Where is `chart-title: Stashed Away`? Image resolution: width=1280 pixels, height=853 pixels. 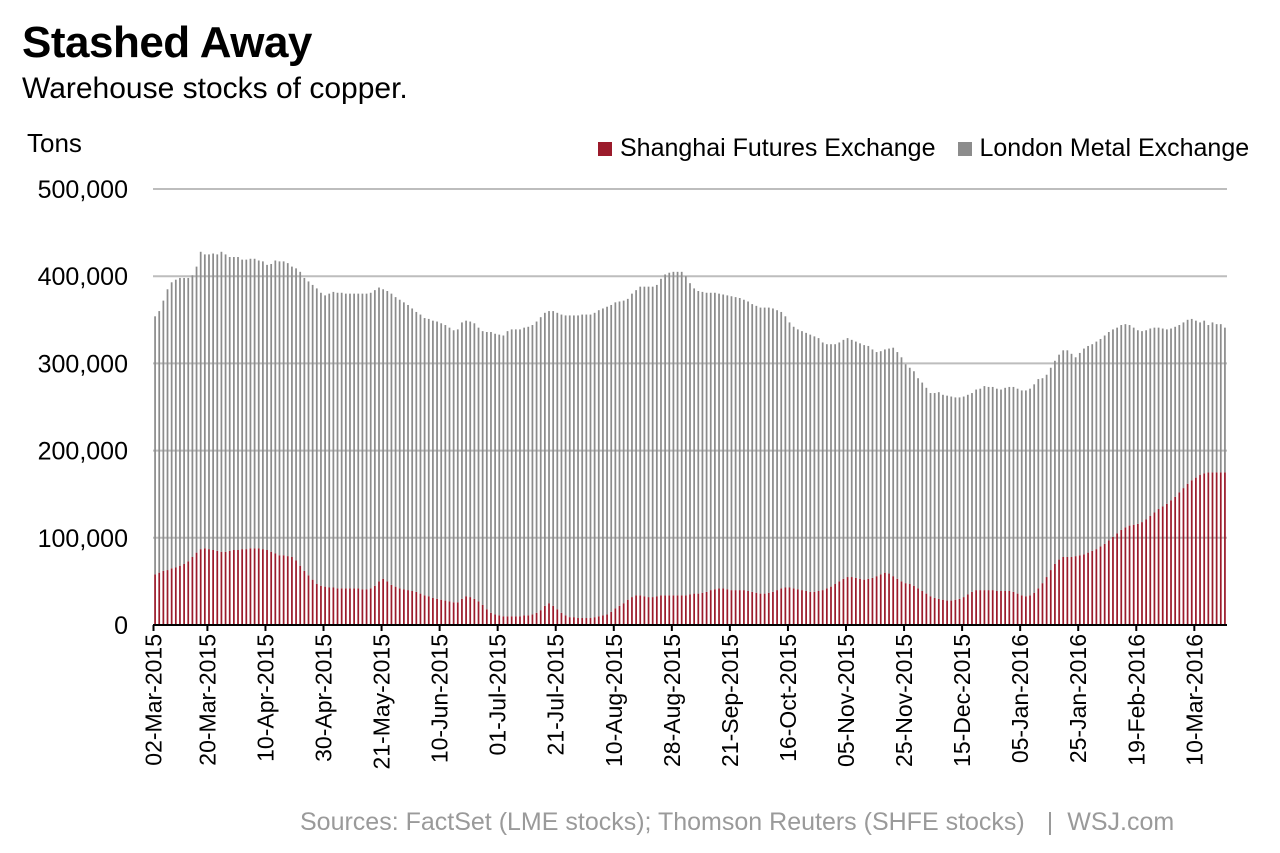
chart-title: Stashed Away is located at coordinates (167, 42).